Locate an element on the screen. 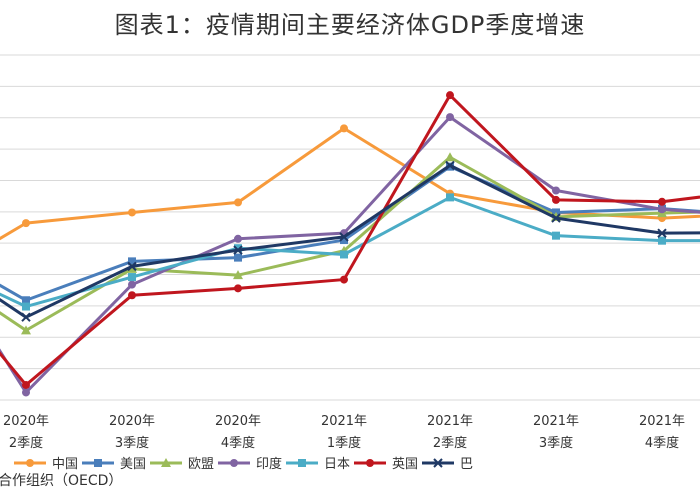 This screenshot has height=500, width=700. chart-title: 图表1：疫情期间主要经济体GDP季度增速 is located at coordinates (350, 25).